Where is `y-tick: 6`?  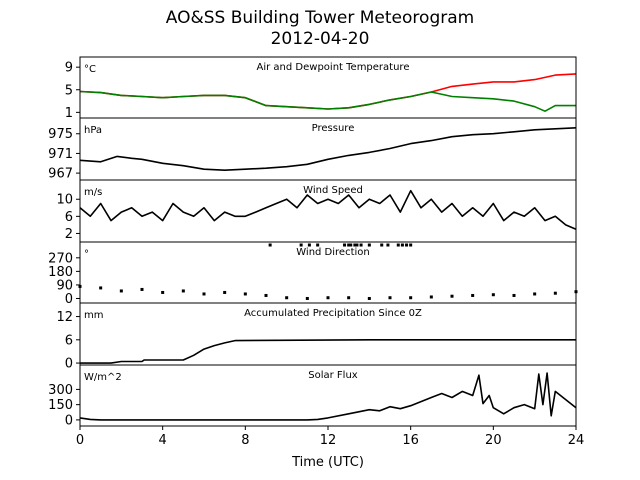 y-tick: 6 is located at coordinates (72, 217).